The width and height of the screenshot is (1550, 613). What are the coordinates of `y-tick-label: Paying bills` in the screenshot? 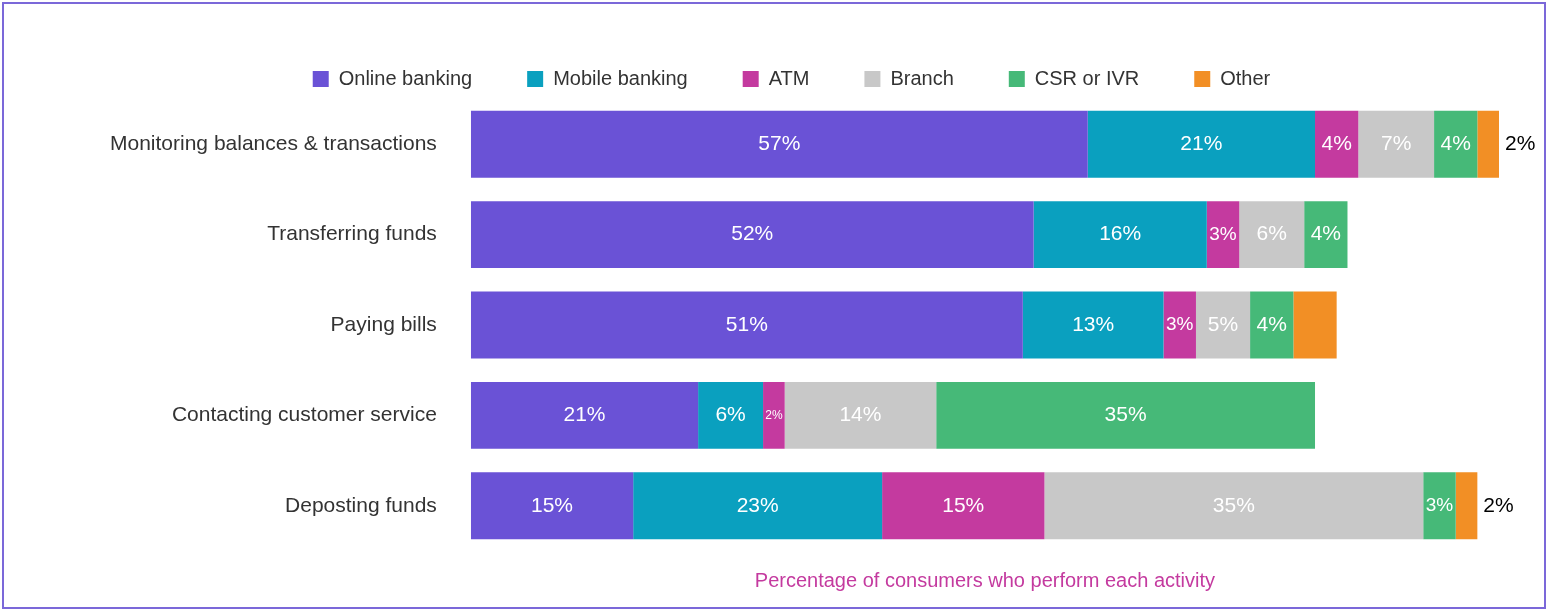 It's located at (383, 323).